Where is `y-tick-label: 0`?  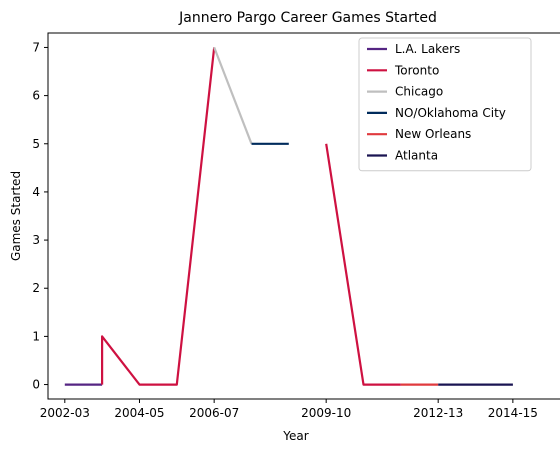 y-tick-label: 0 is located at coordinates (36, 385).